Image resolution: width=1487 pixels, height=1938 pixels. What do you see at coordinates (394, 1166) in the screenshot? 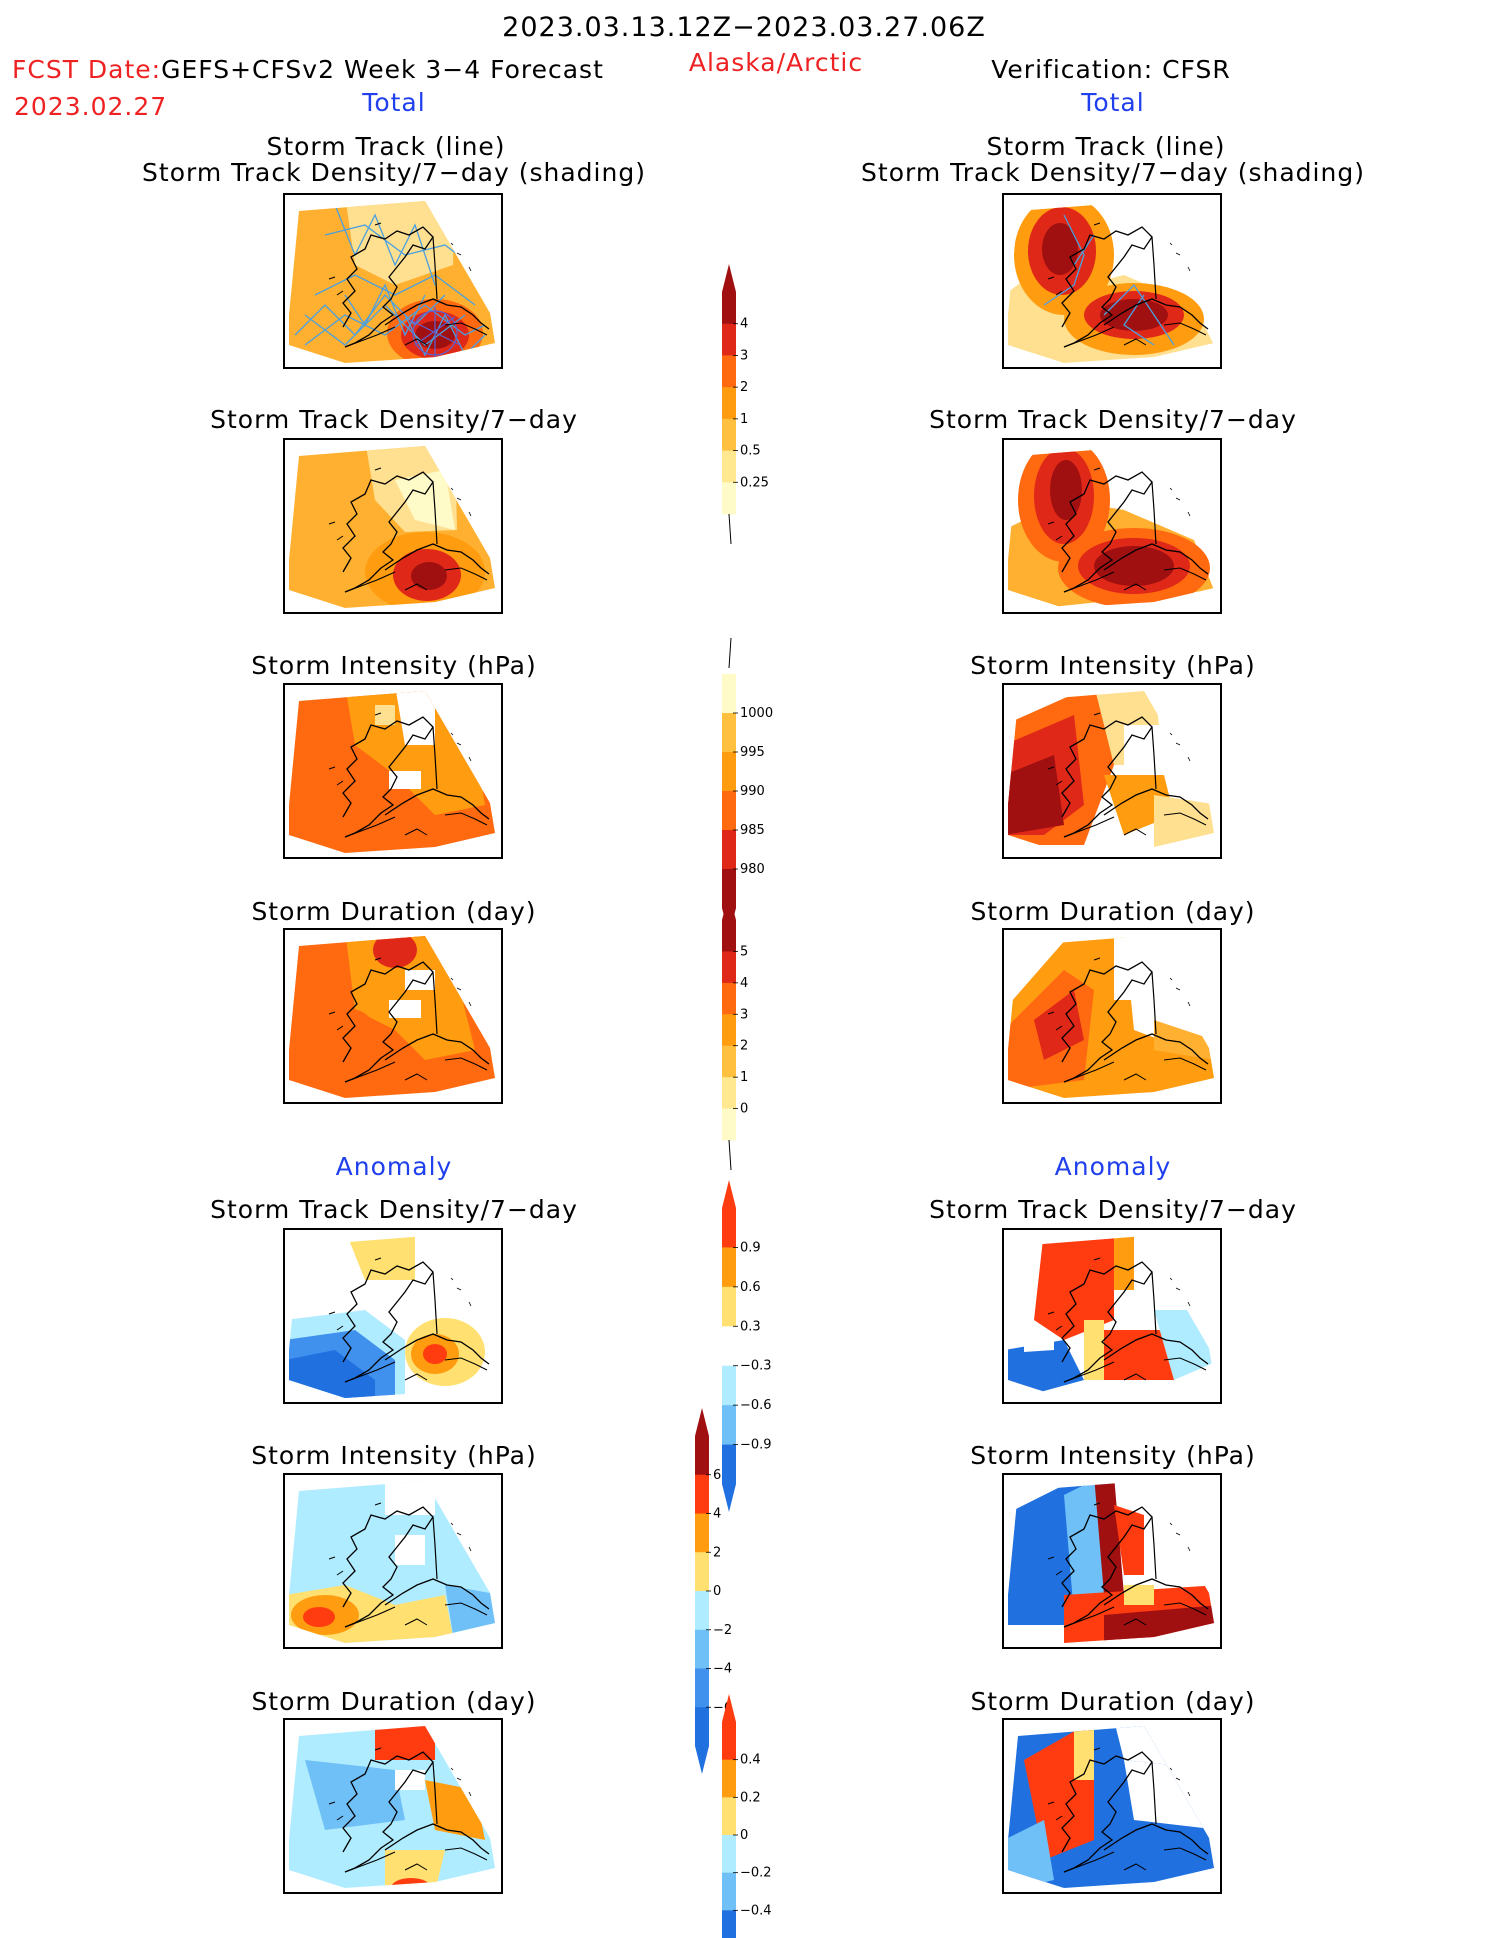
I see `anomaly-left-label: Anomaly` at bounding box center [394, 1166].